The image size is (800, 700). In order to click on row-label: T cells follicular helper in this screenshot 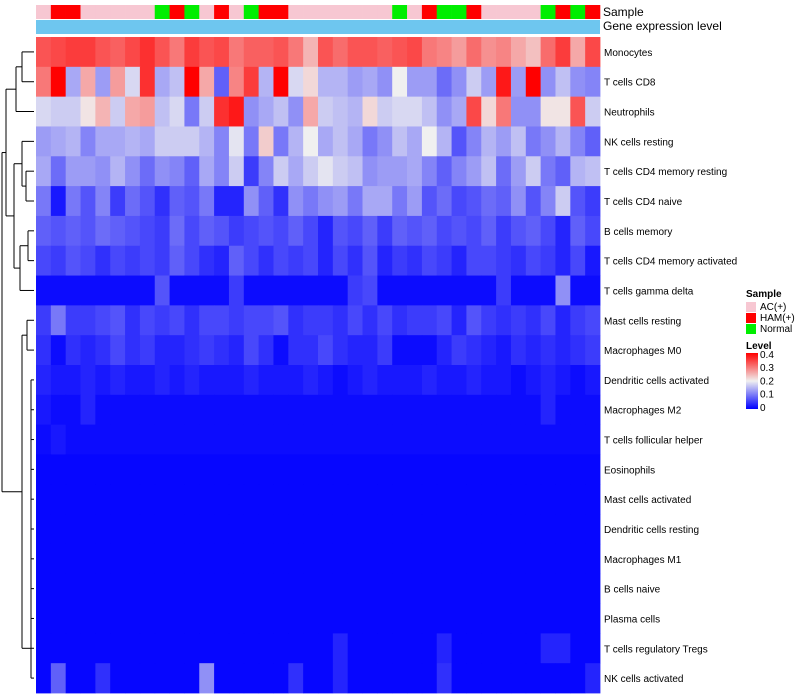, I will do `click(653, 441)`.